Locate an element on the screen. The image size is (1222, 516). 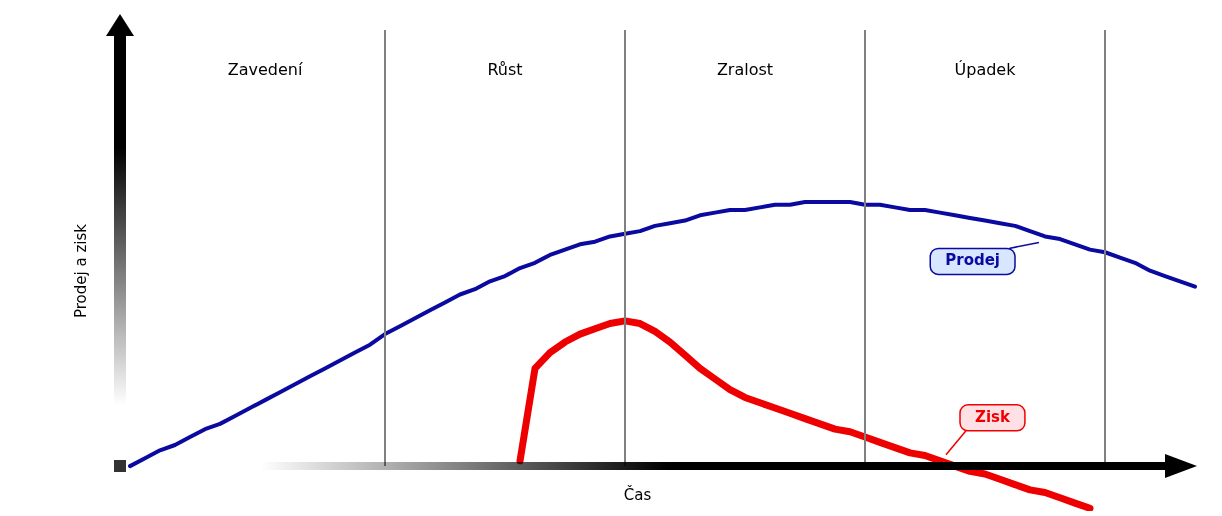
text: Zisk is located at coordinates (993, 416).